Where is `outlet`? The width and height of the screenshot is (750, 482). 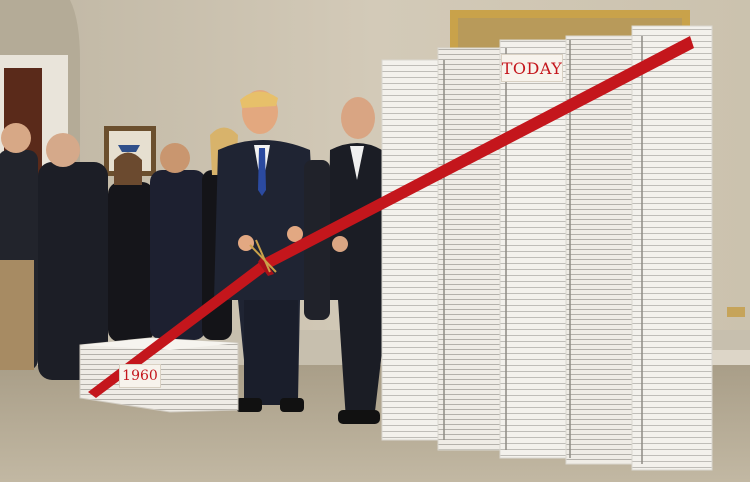 outlet is located at coordinates (736, 312).